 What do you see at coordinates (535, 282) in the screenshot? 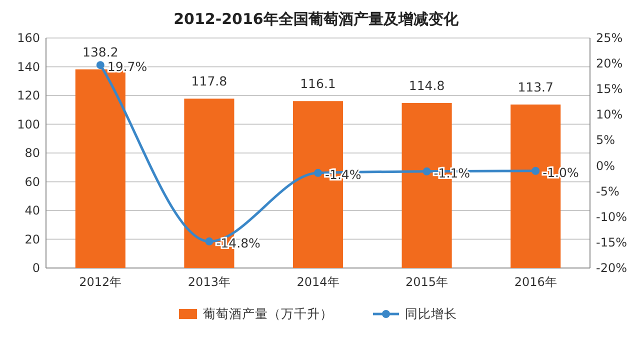
I see `x-tick-label: 2016年` at bounding box center [535, 282].